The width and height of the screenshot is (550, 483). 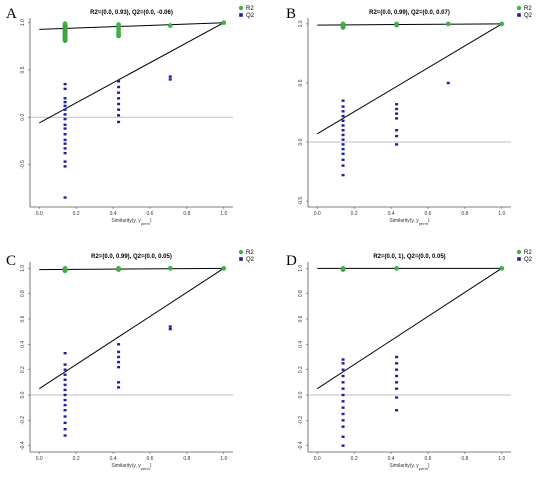 What do you see at coordinates (409, 257) in the screenshot?
I see `chart-title: R2=(0.0, 1), Q2=(0.0, 0.05)` at bounding box center [409, 257].